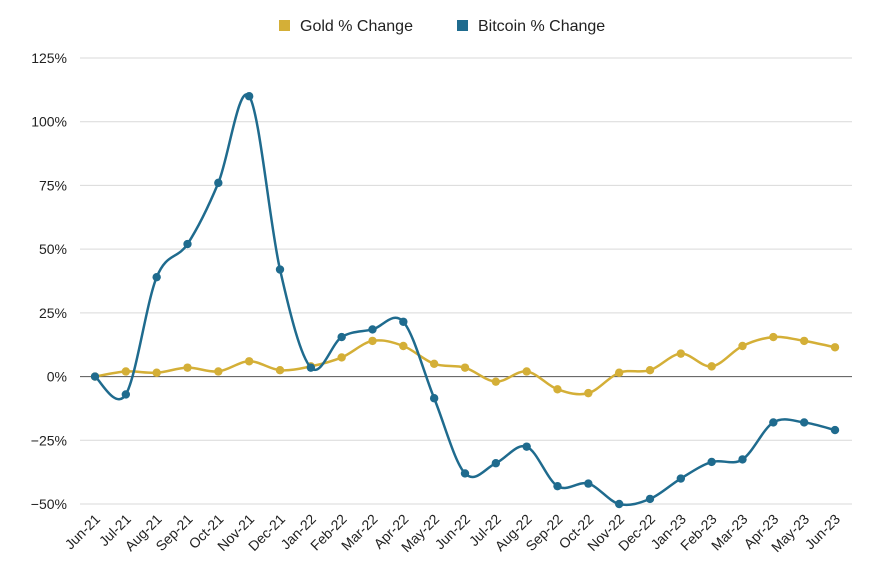 Image resolution: width=885 pixels, height=586 pixels. Describe the element at coordinates (49, 122) in the screenshot. I see `y-tick-label: 100%` at that location.